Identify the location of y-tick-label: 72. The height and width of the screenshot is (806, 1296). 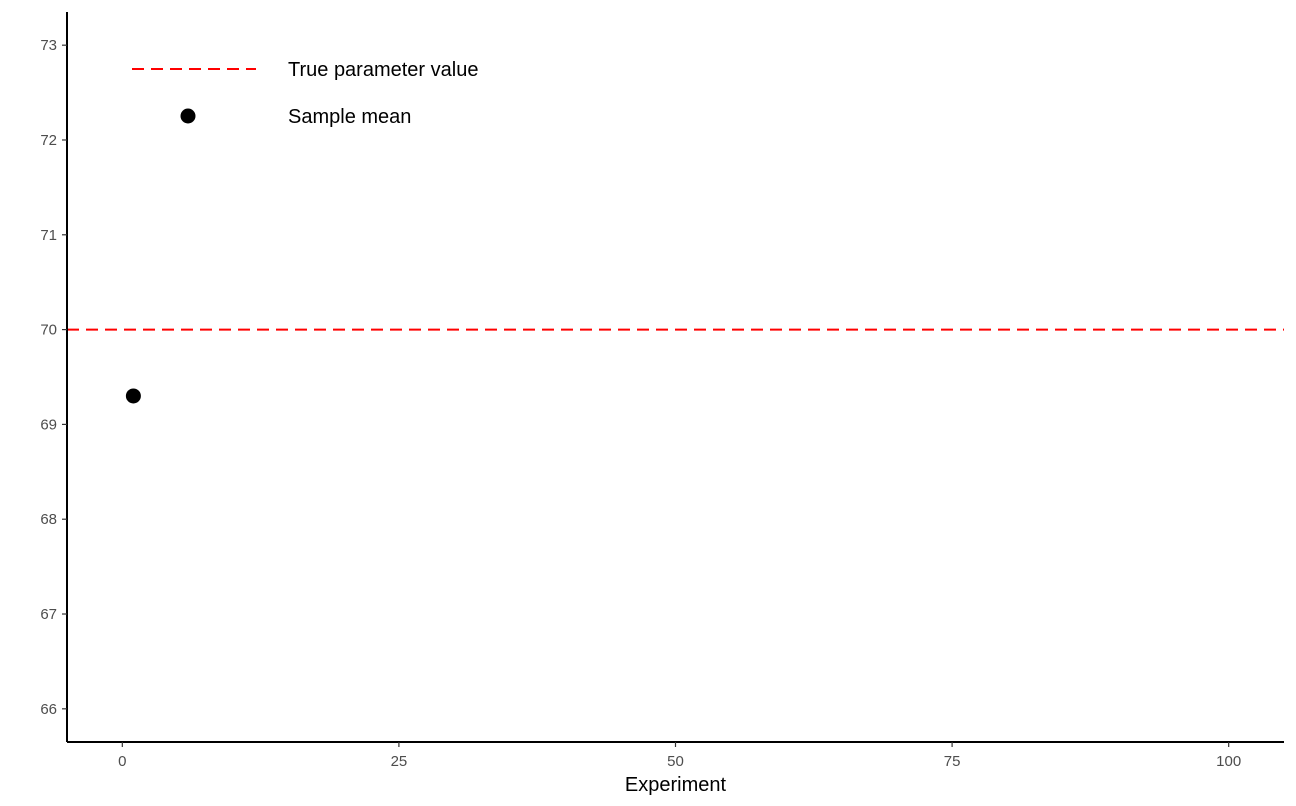
(48, 140).